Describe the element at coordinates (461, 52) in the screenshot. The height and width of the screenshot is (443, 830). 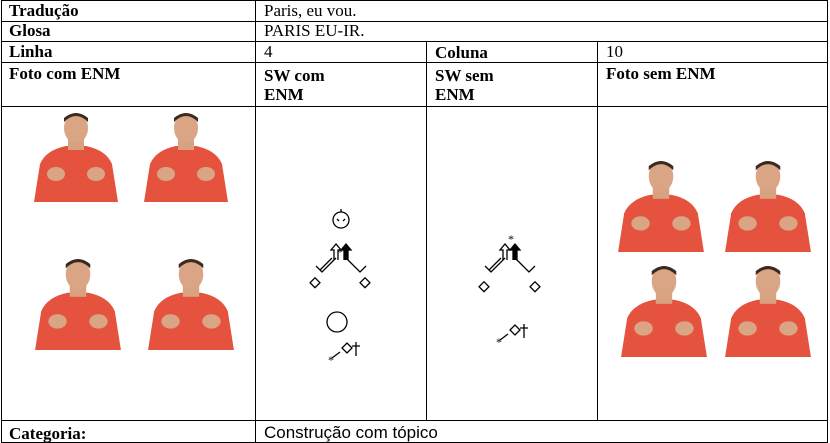
I see `label: Coluna` at that location.